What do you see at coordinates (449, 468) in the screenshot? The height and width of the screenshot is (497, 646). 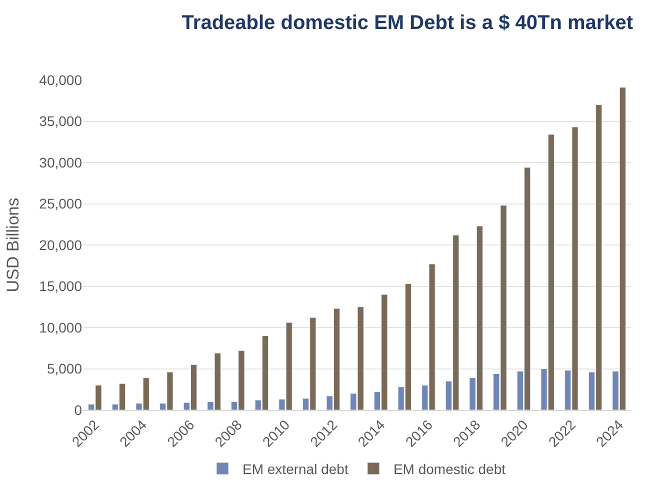 I see `legend-label: EM domestic debt` at bounding box center [449, 468].